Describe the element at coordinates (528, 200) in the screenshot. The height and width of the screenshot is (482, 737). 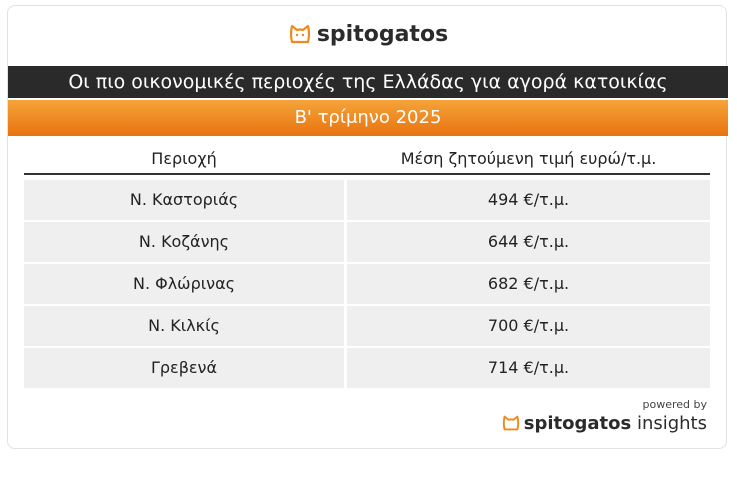
I see `table-cell: 494 €/τ.μ.` at that location.